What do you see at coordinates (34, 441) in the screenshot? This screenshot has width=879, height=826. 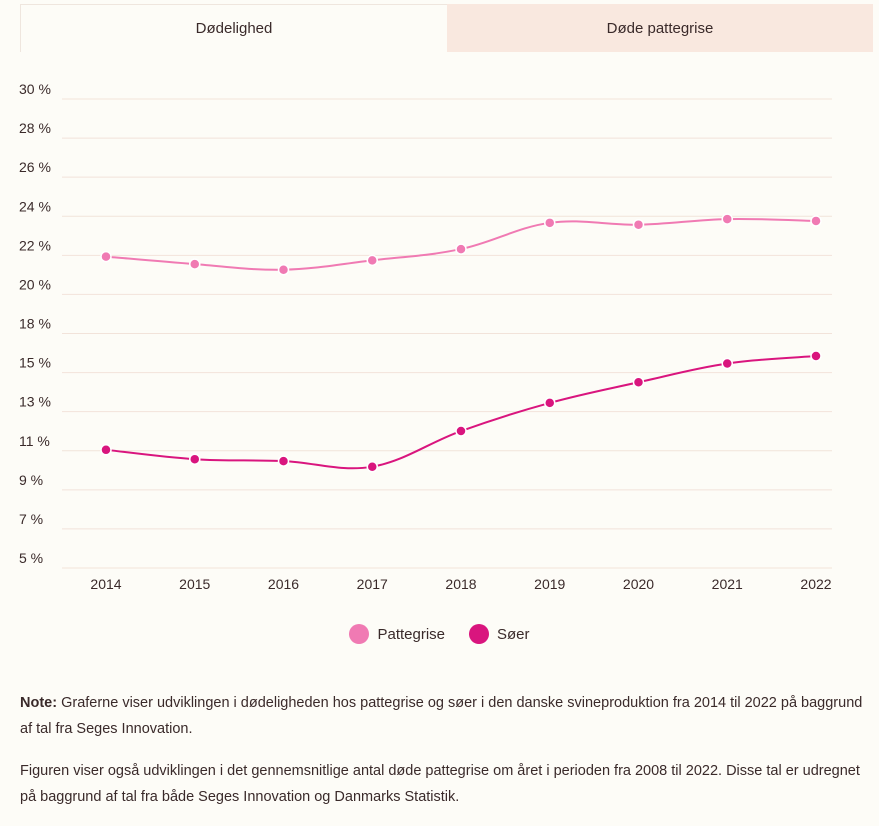 I see `y-tick-label: 11 %` at bounding box center [34, 441].